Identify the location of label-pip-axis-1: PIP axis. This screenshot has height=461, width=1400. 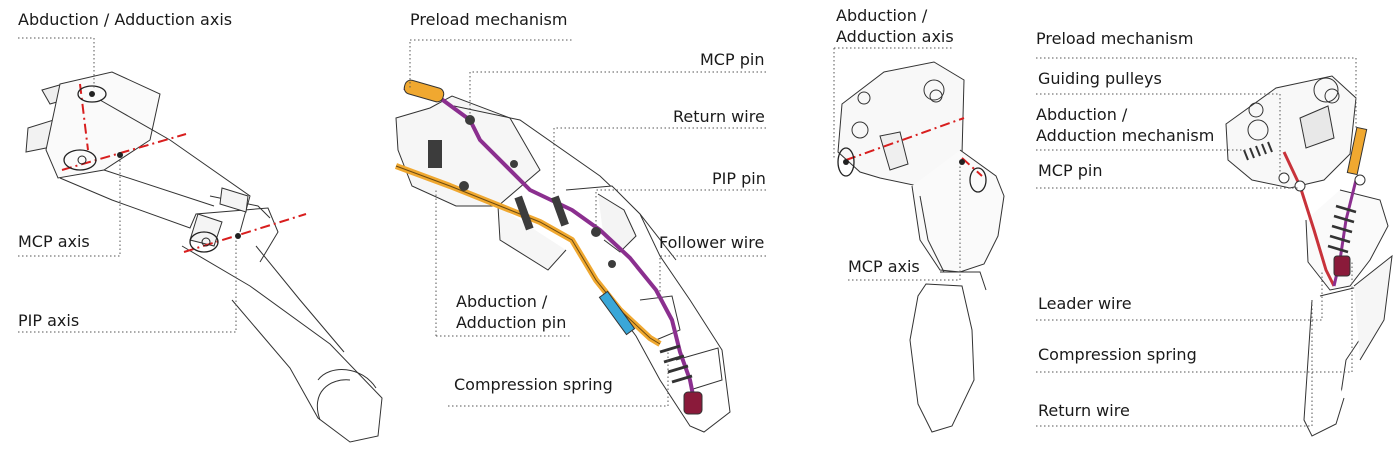
(49, 320).